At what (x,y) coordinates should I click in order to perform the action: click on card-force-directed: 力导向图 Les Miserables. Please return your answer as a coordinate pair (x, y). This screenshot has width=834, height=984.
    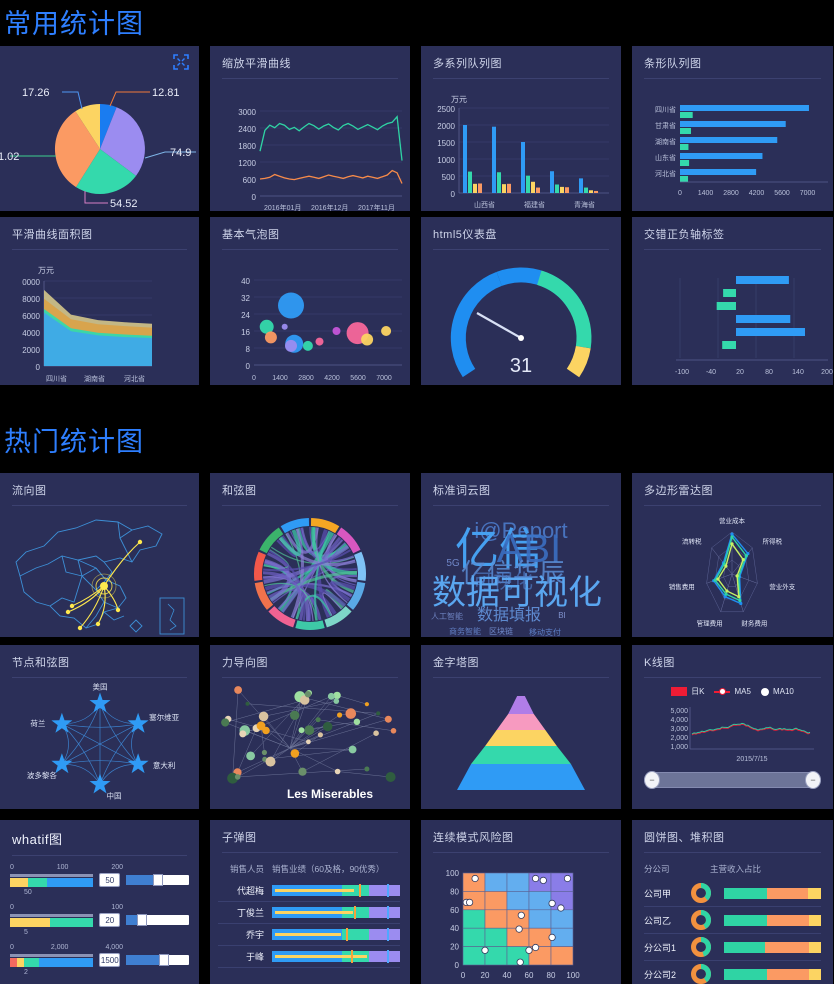
    Looking at the image, I should click on (310, 727).